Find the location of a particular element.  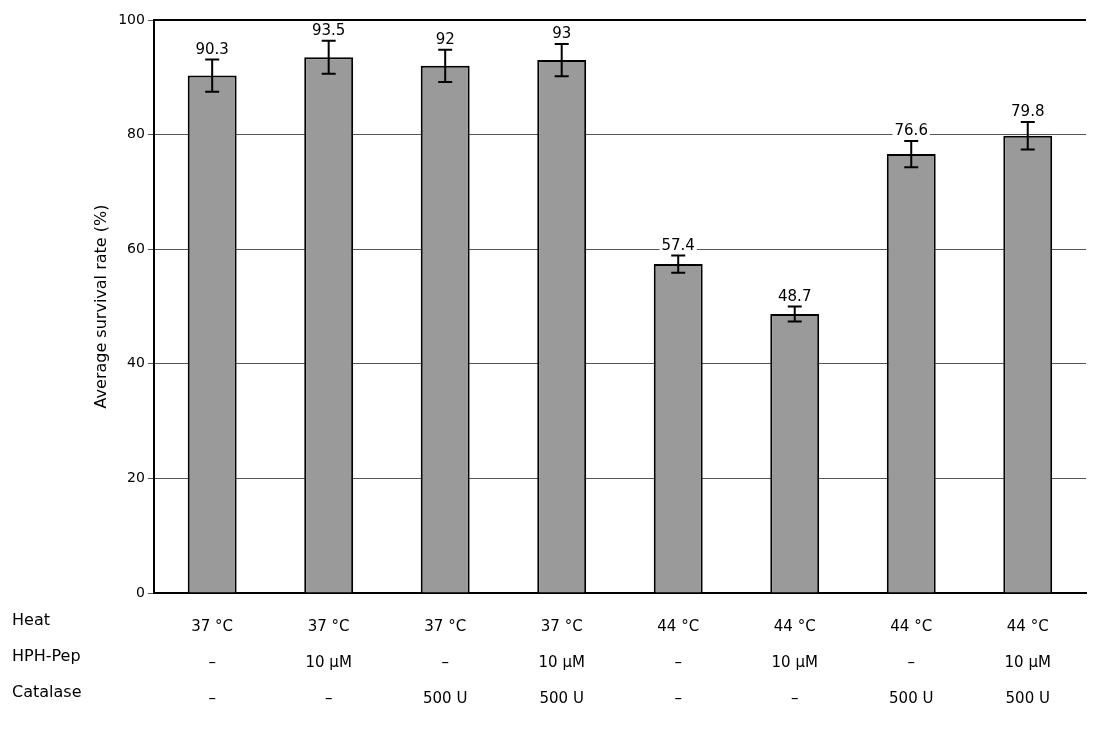

data-label: 76.6 is located at coordinates (911, 130).